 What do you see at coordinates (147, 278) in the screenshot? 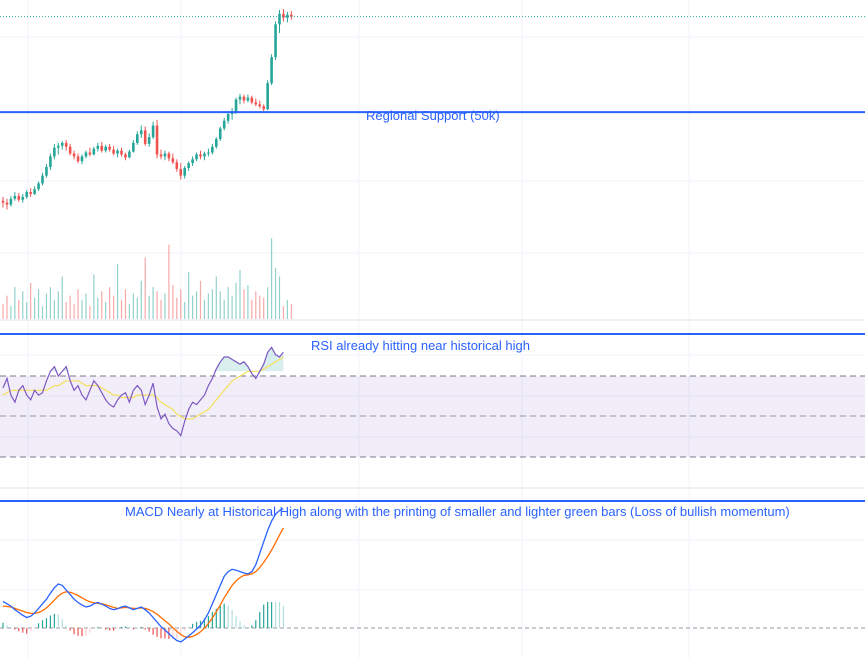
I see `volume-bars` at bounding box center [147, 278].